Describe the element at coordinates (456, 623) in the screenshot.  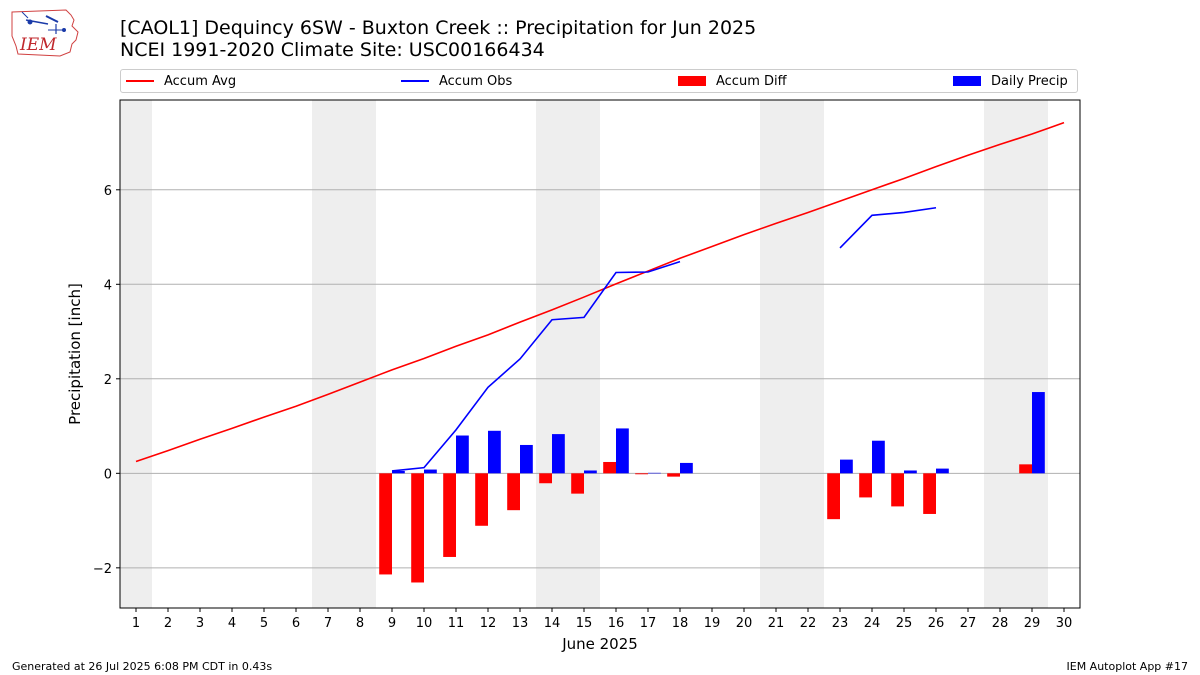
I see `x-tick-label: 11` at that location.